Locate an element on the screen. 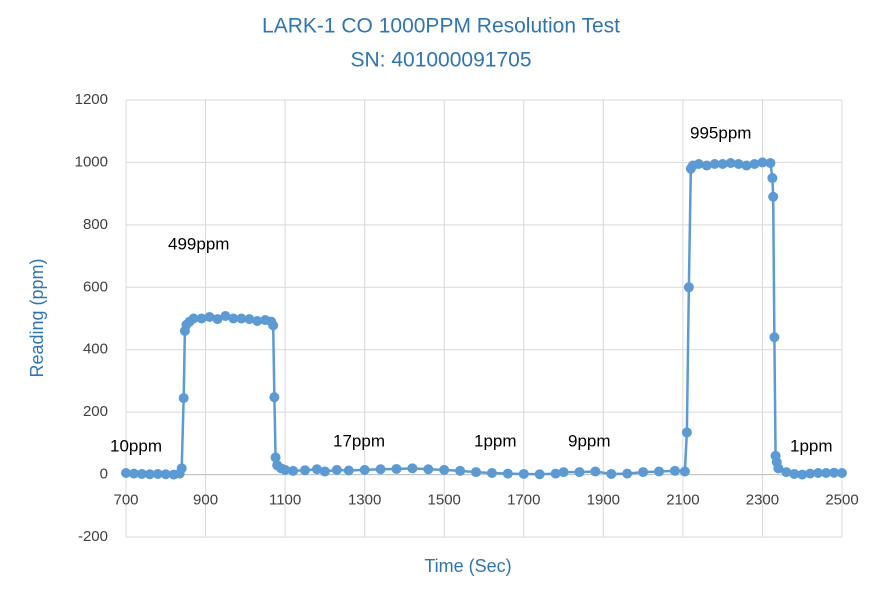 Image resolution: width=883 pixels, height=601 pixels. x-axis-label: Time (Sec) is located at coordinates (467, 566).